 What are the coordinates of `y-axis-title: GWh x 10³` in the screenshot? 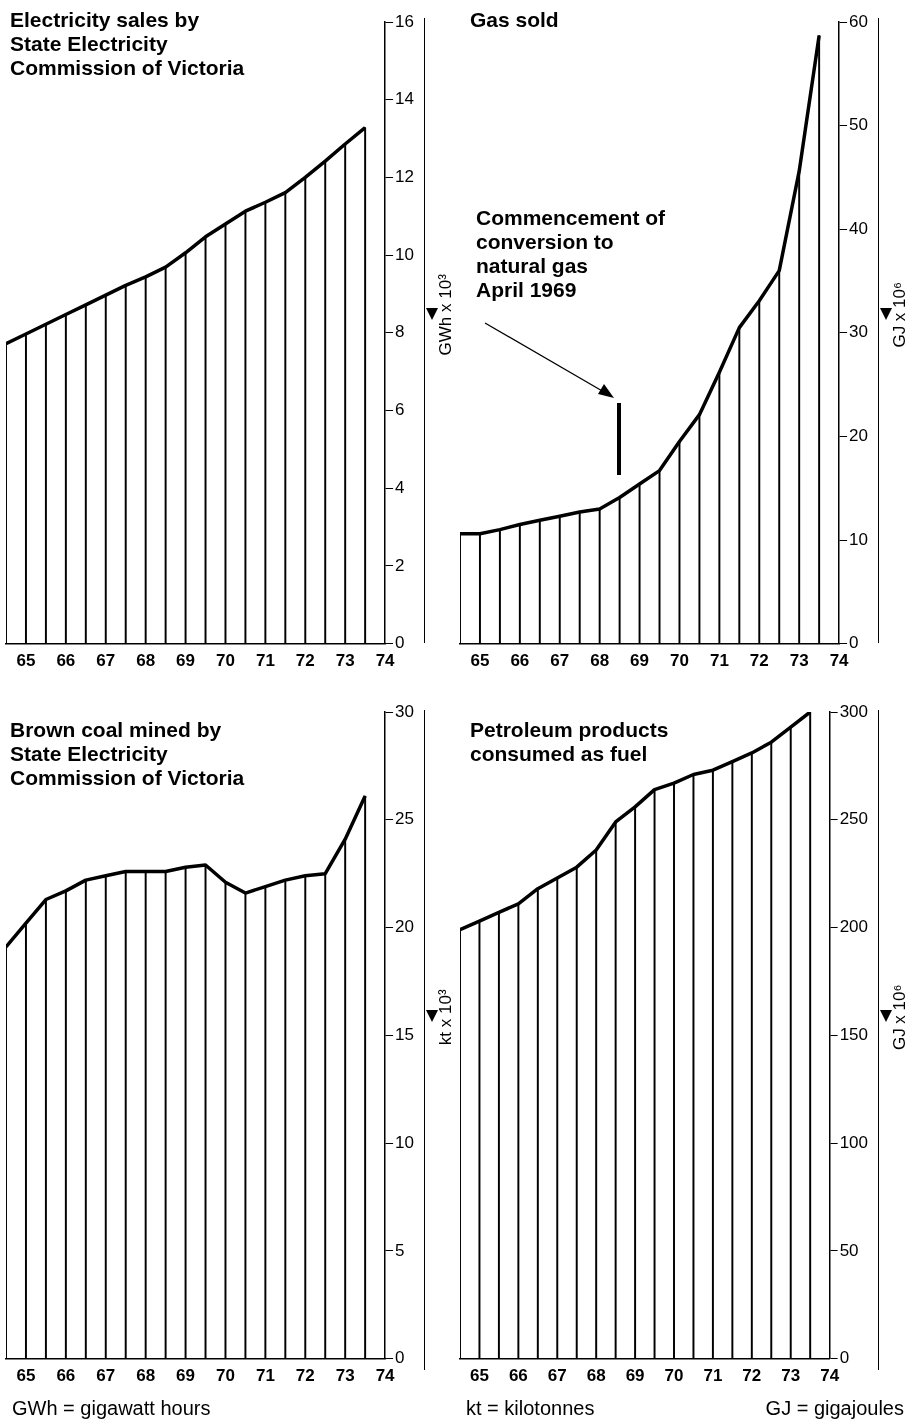 It's located at (445, 314).